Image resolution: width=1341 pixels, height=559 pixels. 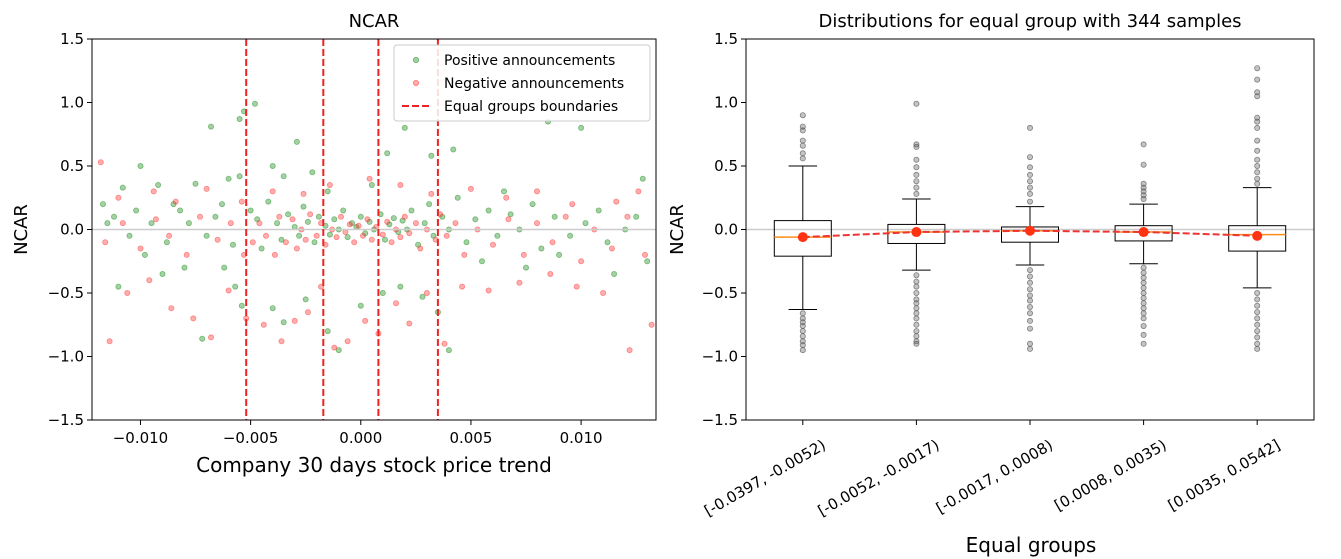 I want to click on box-group, so click(x=1143, y=244).